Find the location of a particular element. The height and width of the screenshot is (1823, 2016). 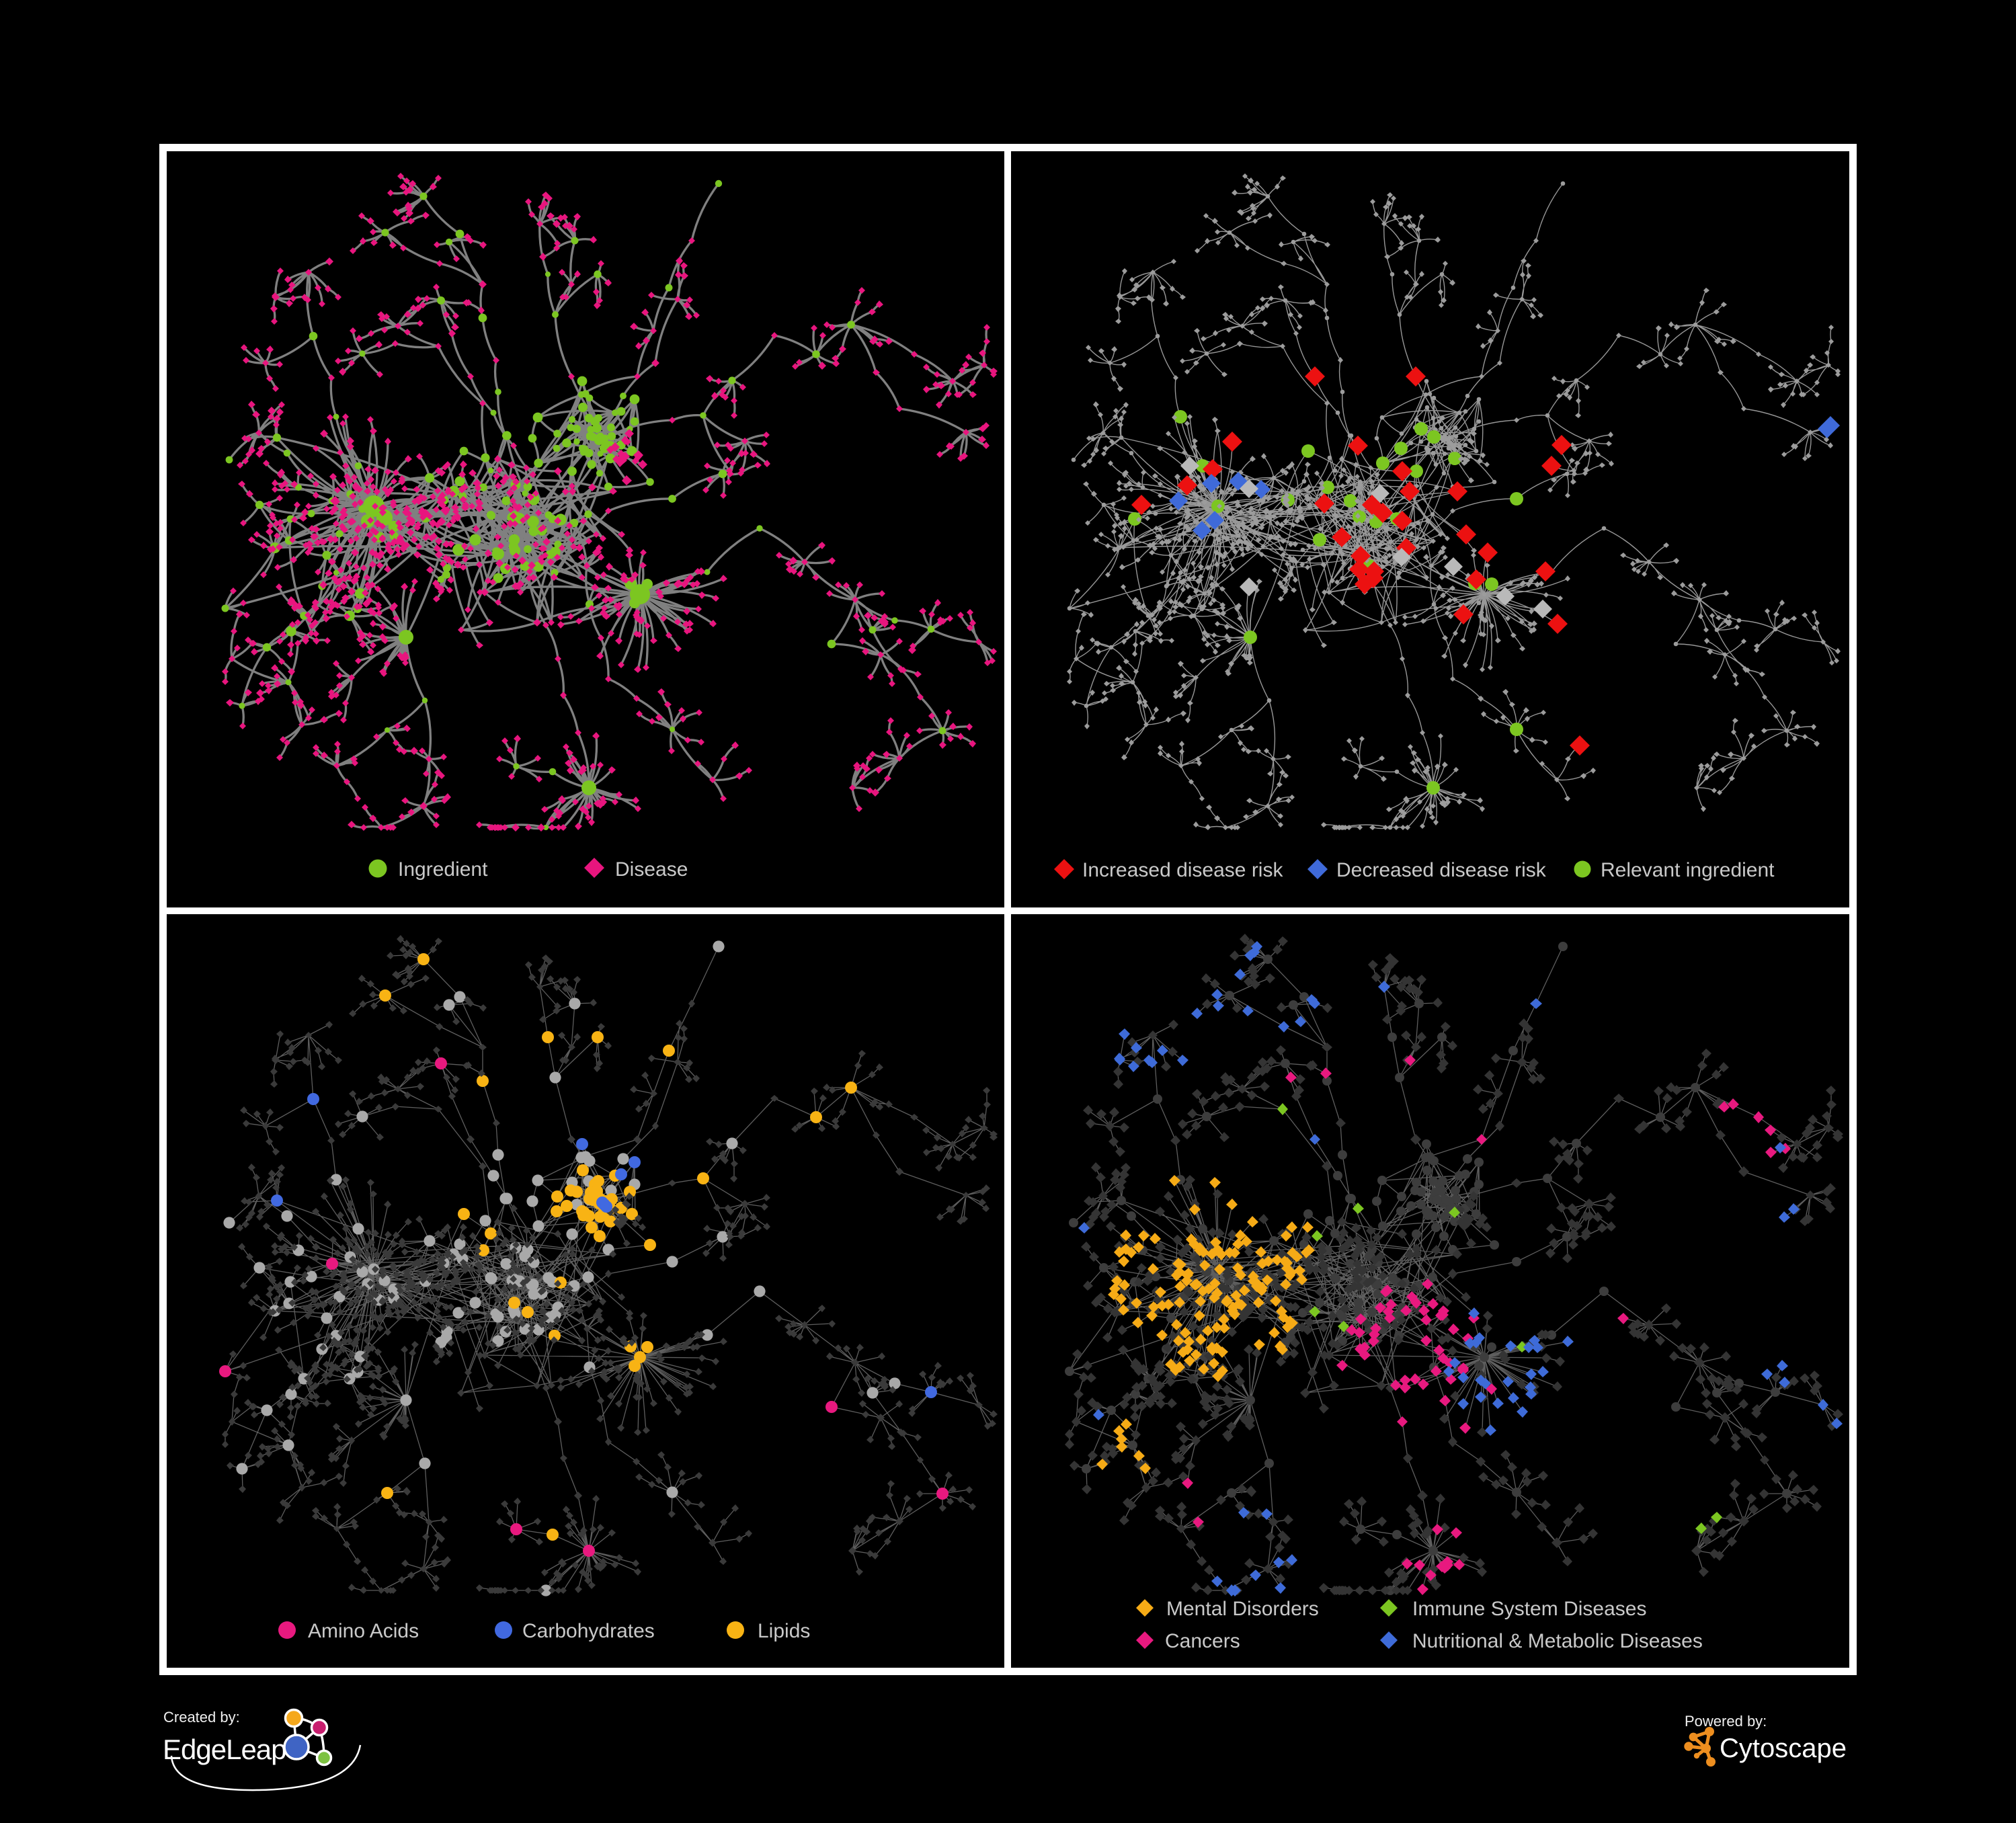

svg-text: Powered by: is located at coordinates (1726, 1721).